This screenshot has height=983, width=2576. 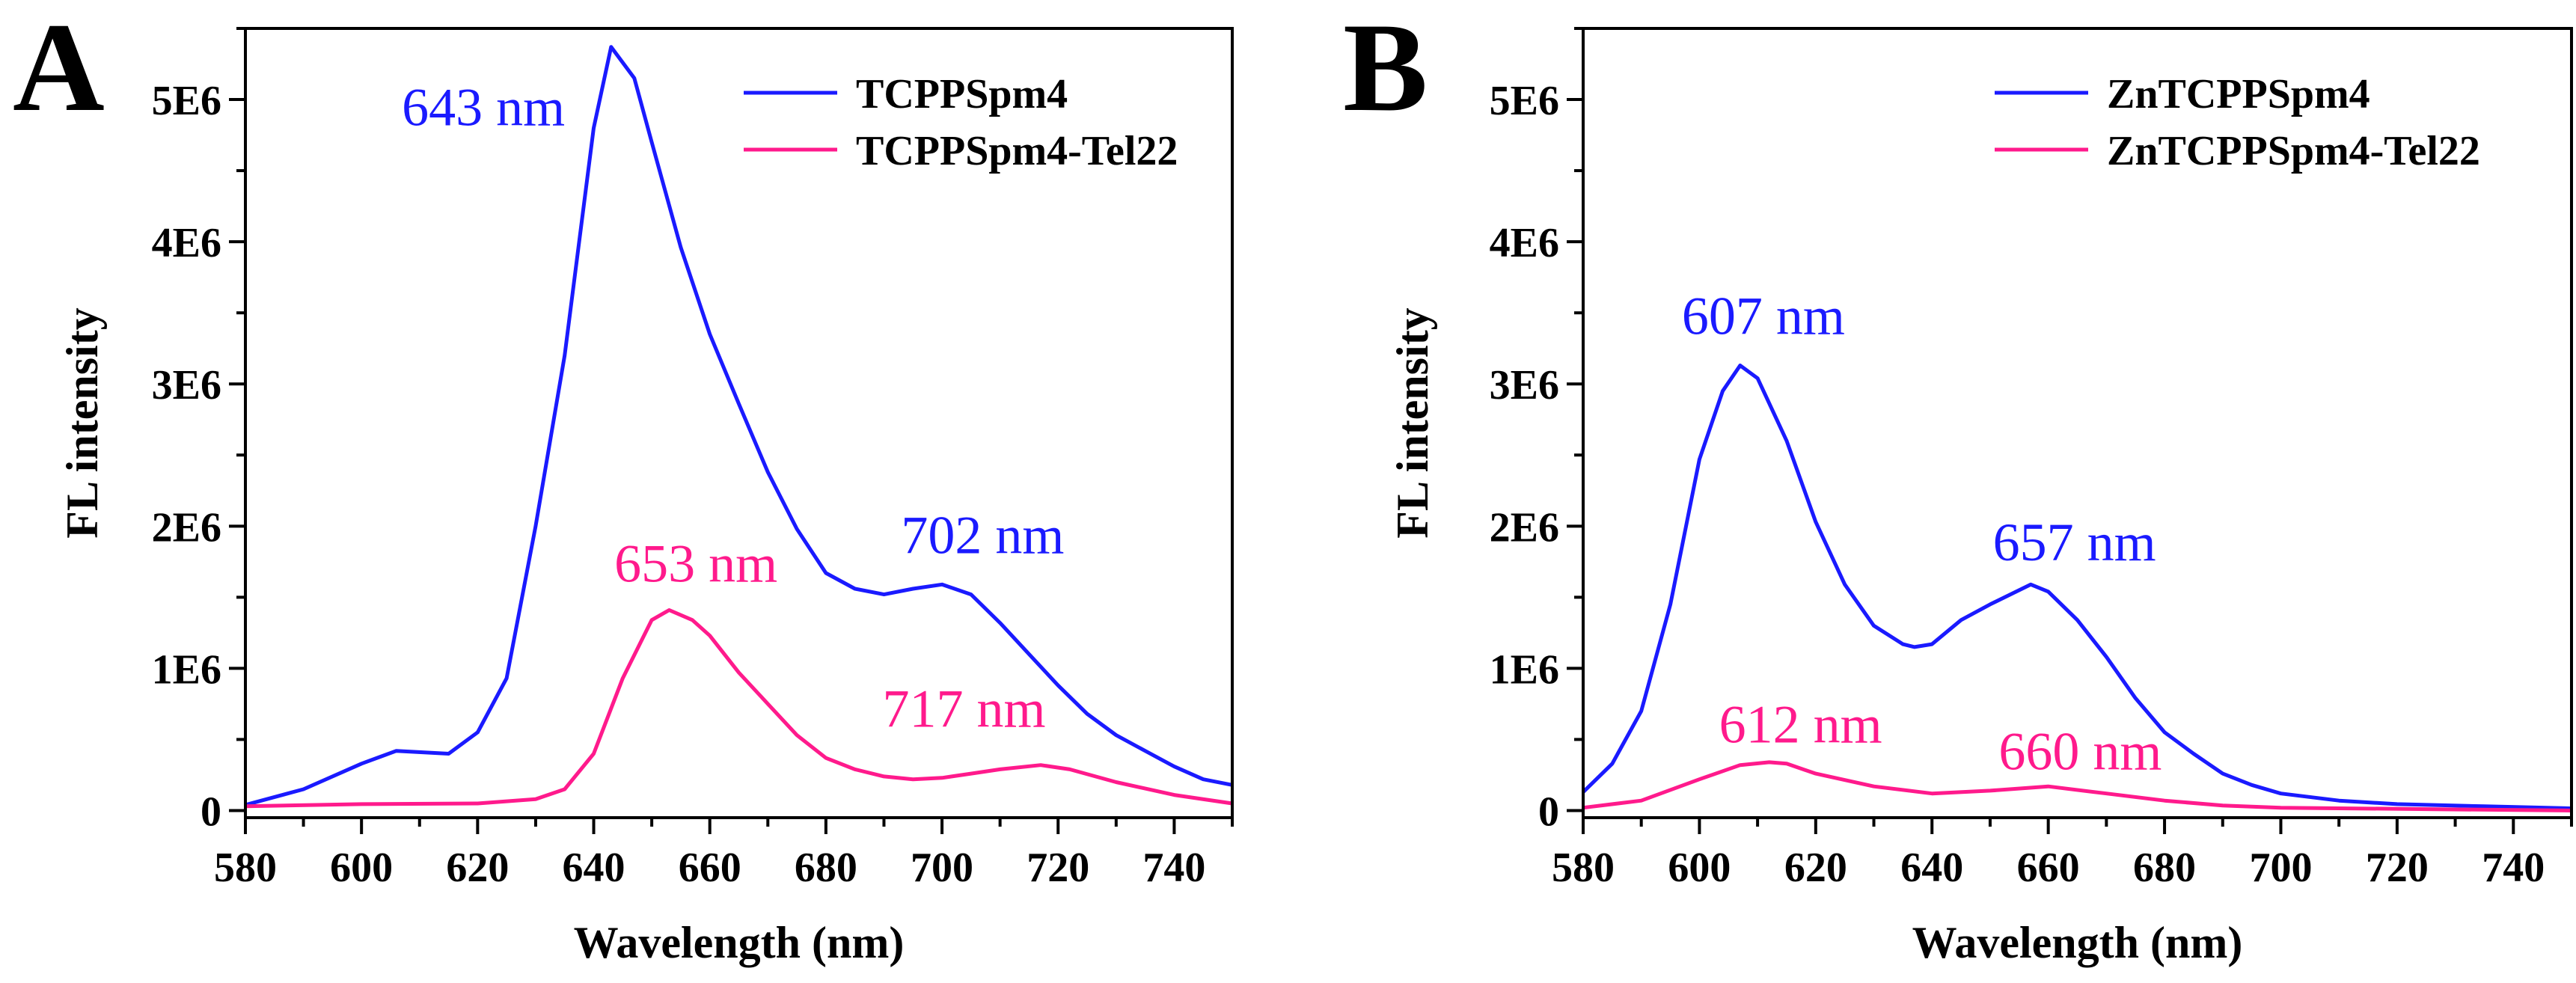 What do you see at coordinates (2080, 751) in the screenshot?
I see `peak-annotation: 660 nm` at bounding box center [2080, 751].